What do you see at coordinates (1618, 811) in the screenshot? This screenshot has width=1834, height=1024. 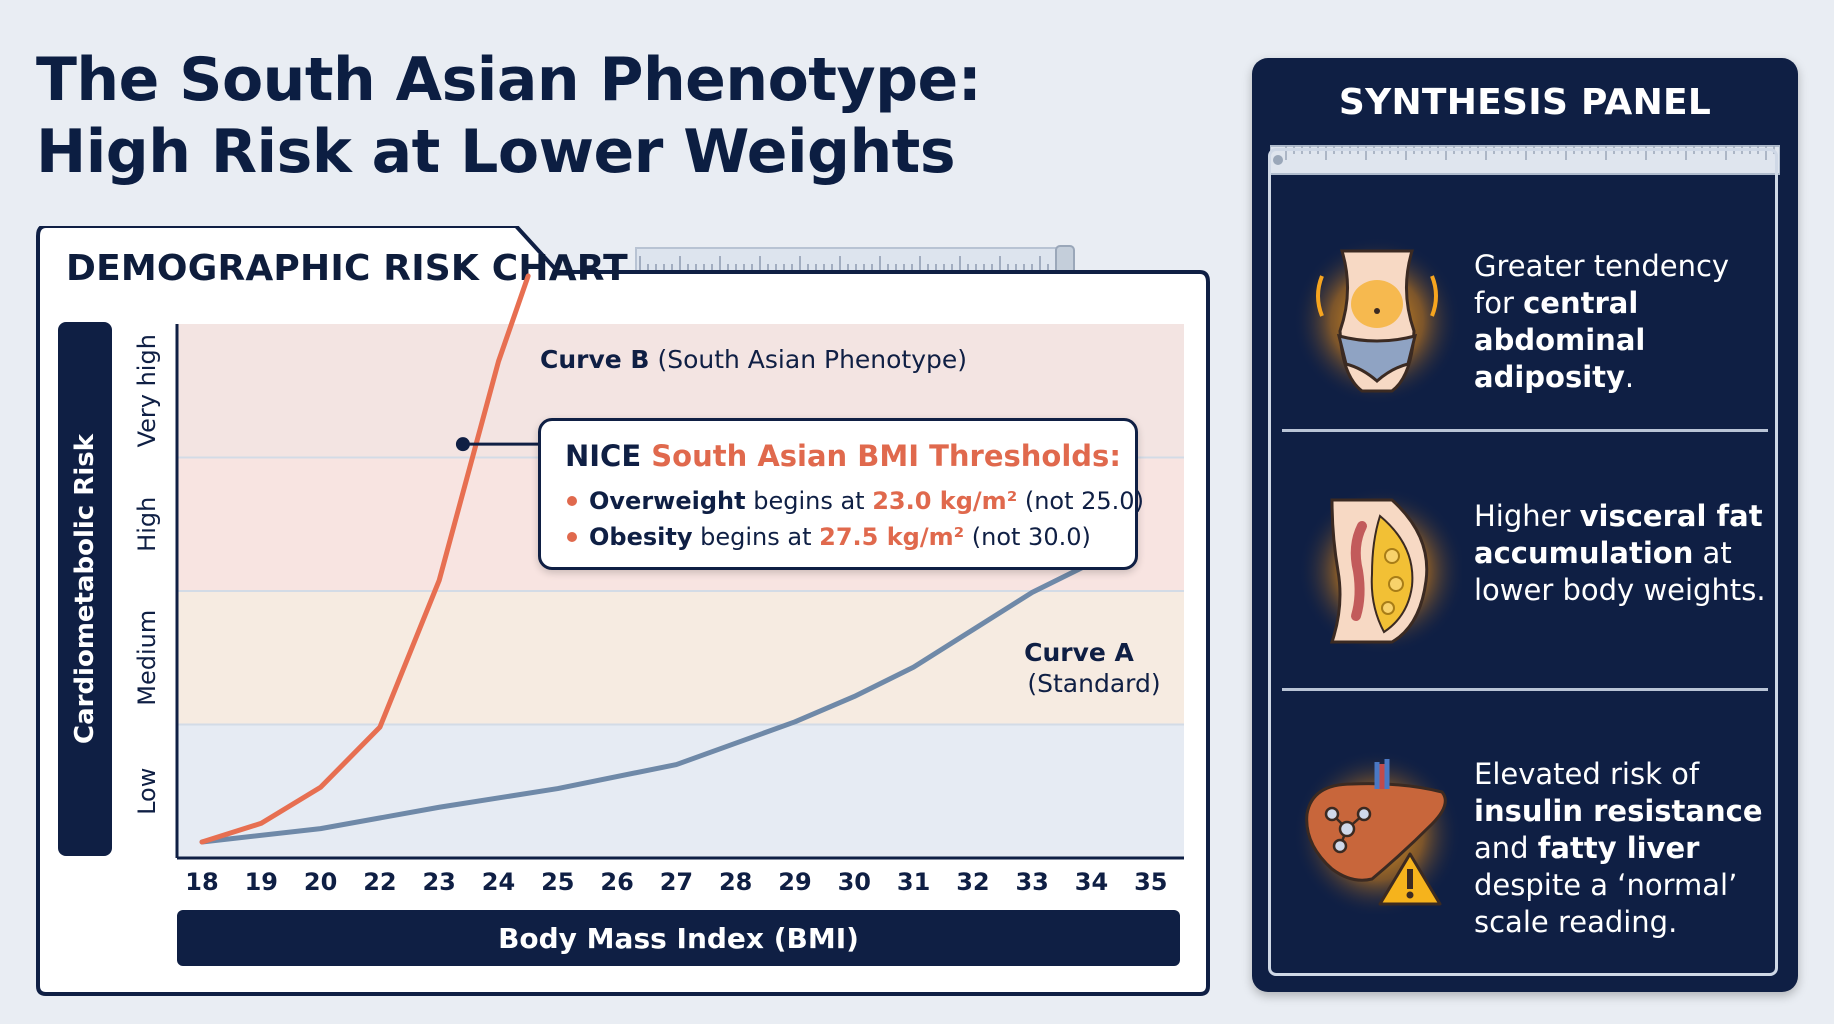 I see `text-bold: insulin resistance` at bounding box center [1618, 811].